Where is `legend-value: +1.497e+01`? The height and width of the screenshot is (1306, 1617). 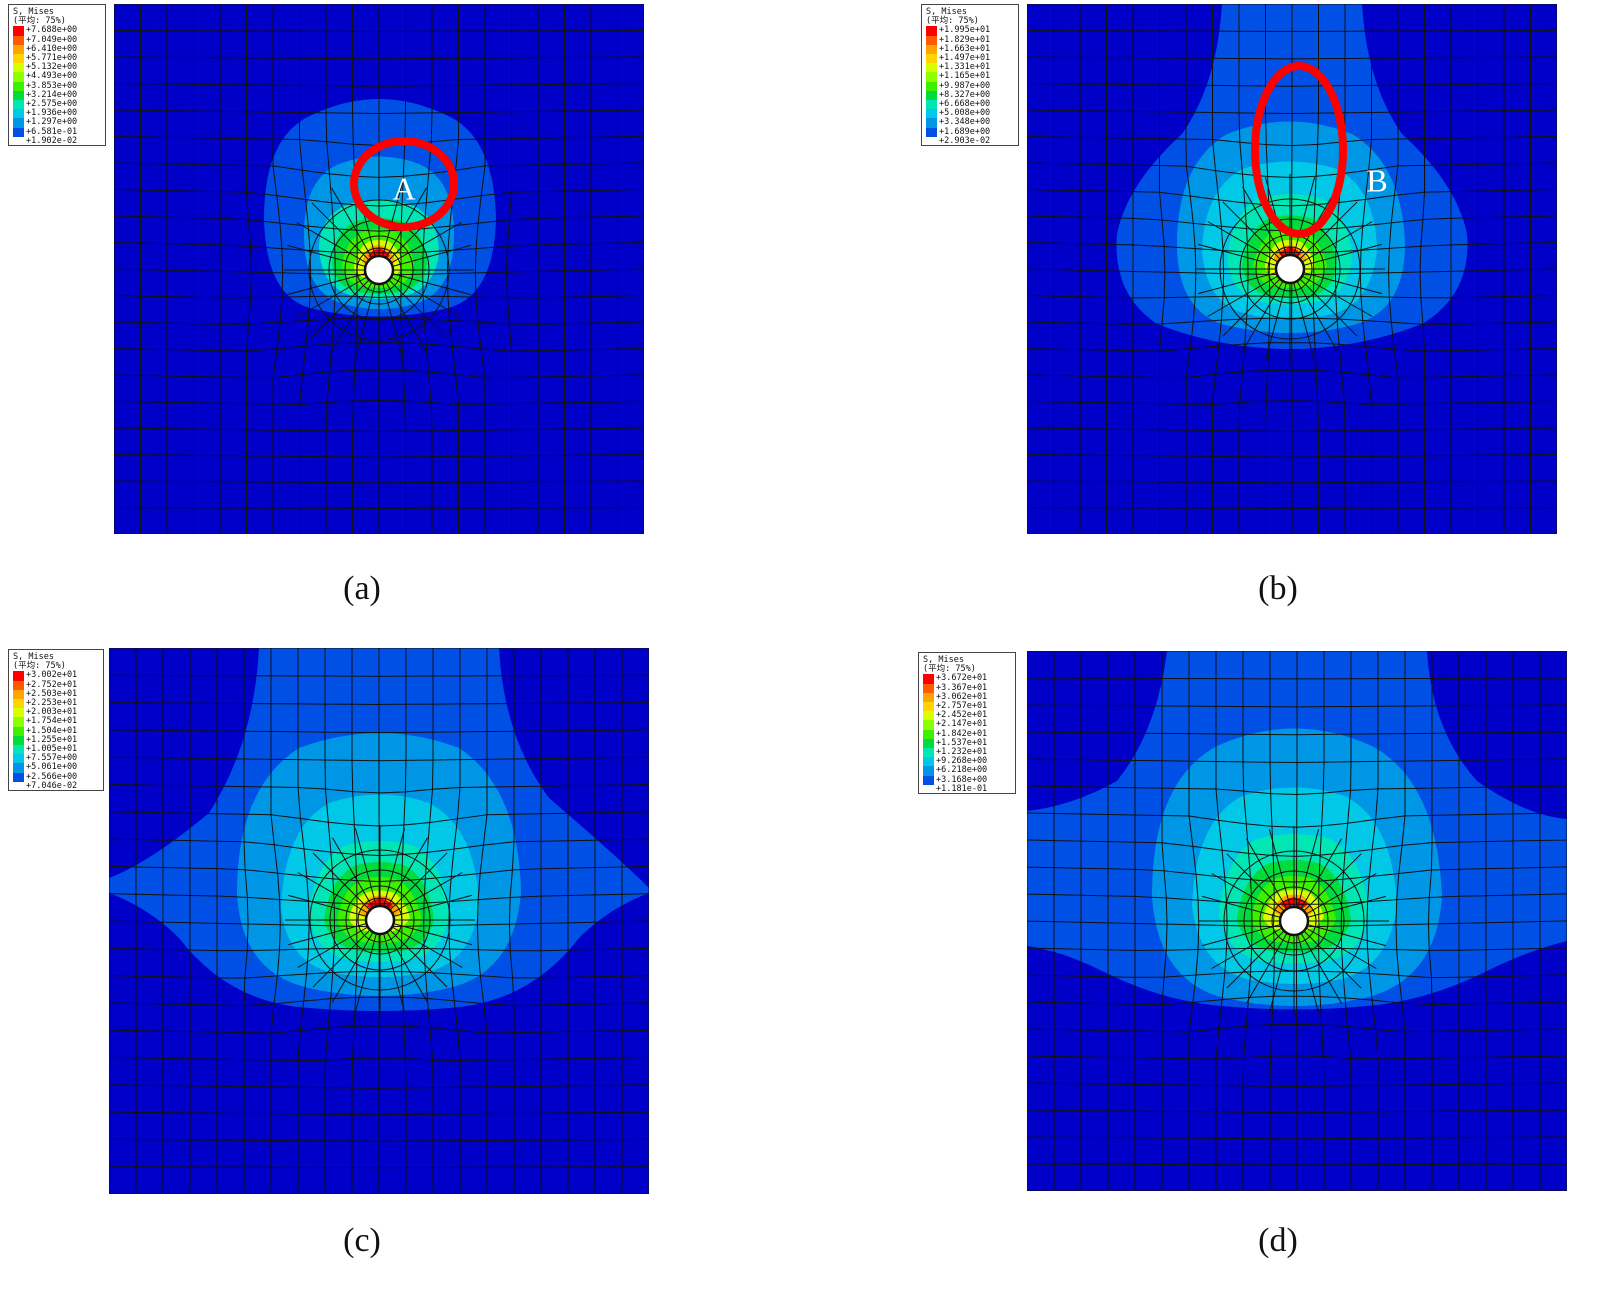 legend-value: +1.497e+01 is located at coordinates (965, 58).